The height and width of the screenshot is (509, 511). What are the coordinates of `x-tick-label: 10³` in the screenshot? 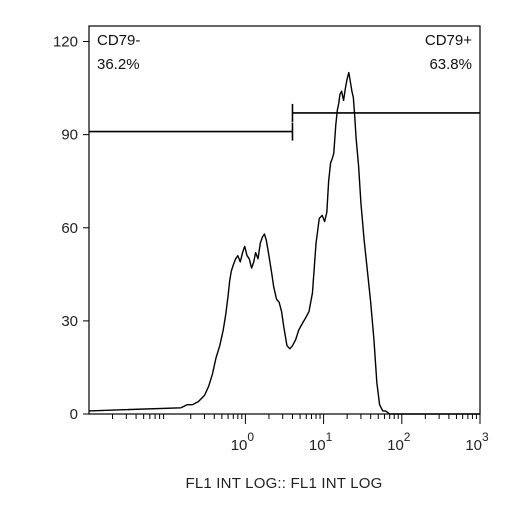 It's located at (477, 442).